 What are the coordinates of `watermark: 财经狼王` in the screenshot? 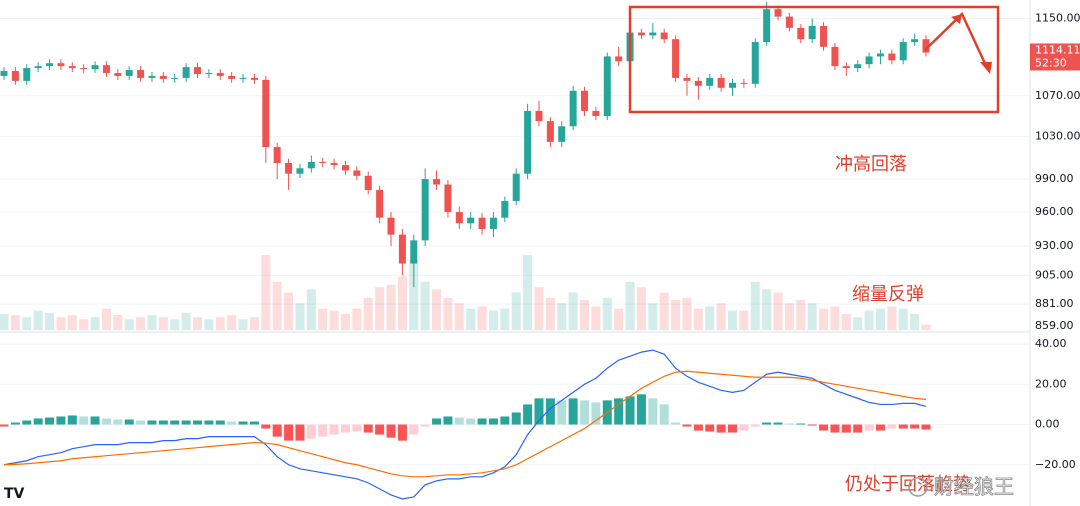 It's located at (974, 487).